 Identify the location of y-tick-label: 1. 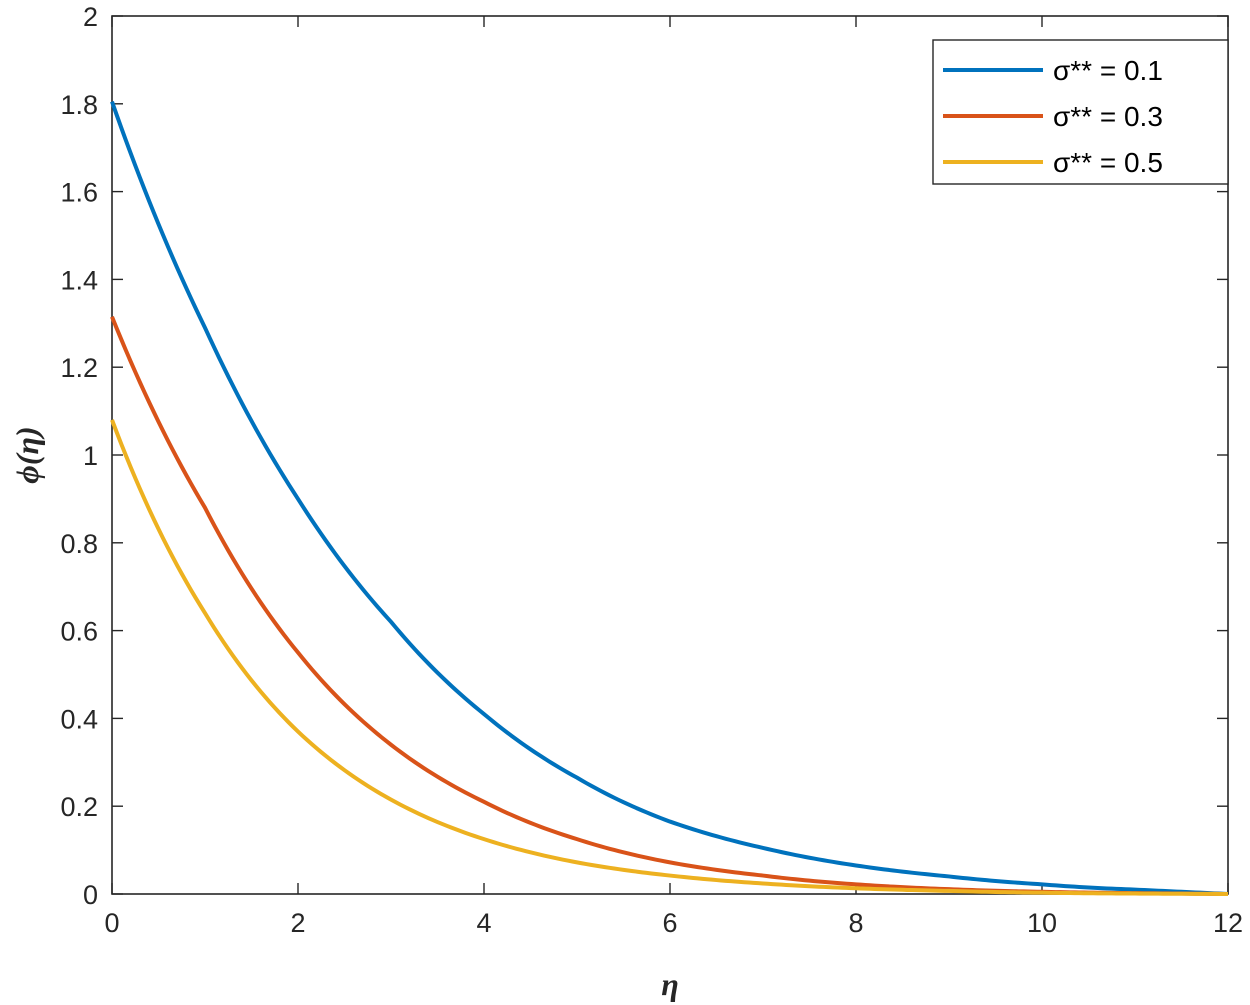
(90, 456).